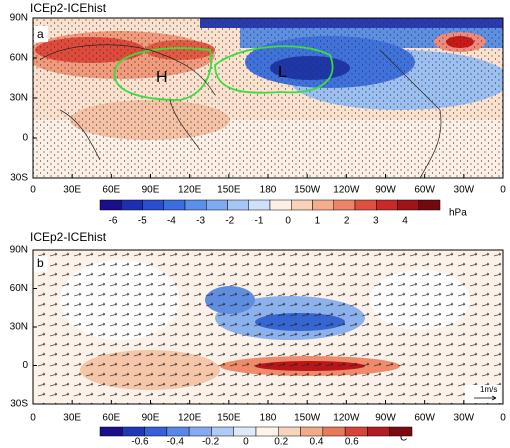 This screenshot has width=510, height=448. What do you see at coordinates (401, 438) in the screenshot?
I see `unit: °C` at bounding box center [401, 438].